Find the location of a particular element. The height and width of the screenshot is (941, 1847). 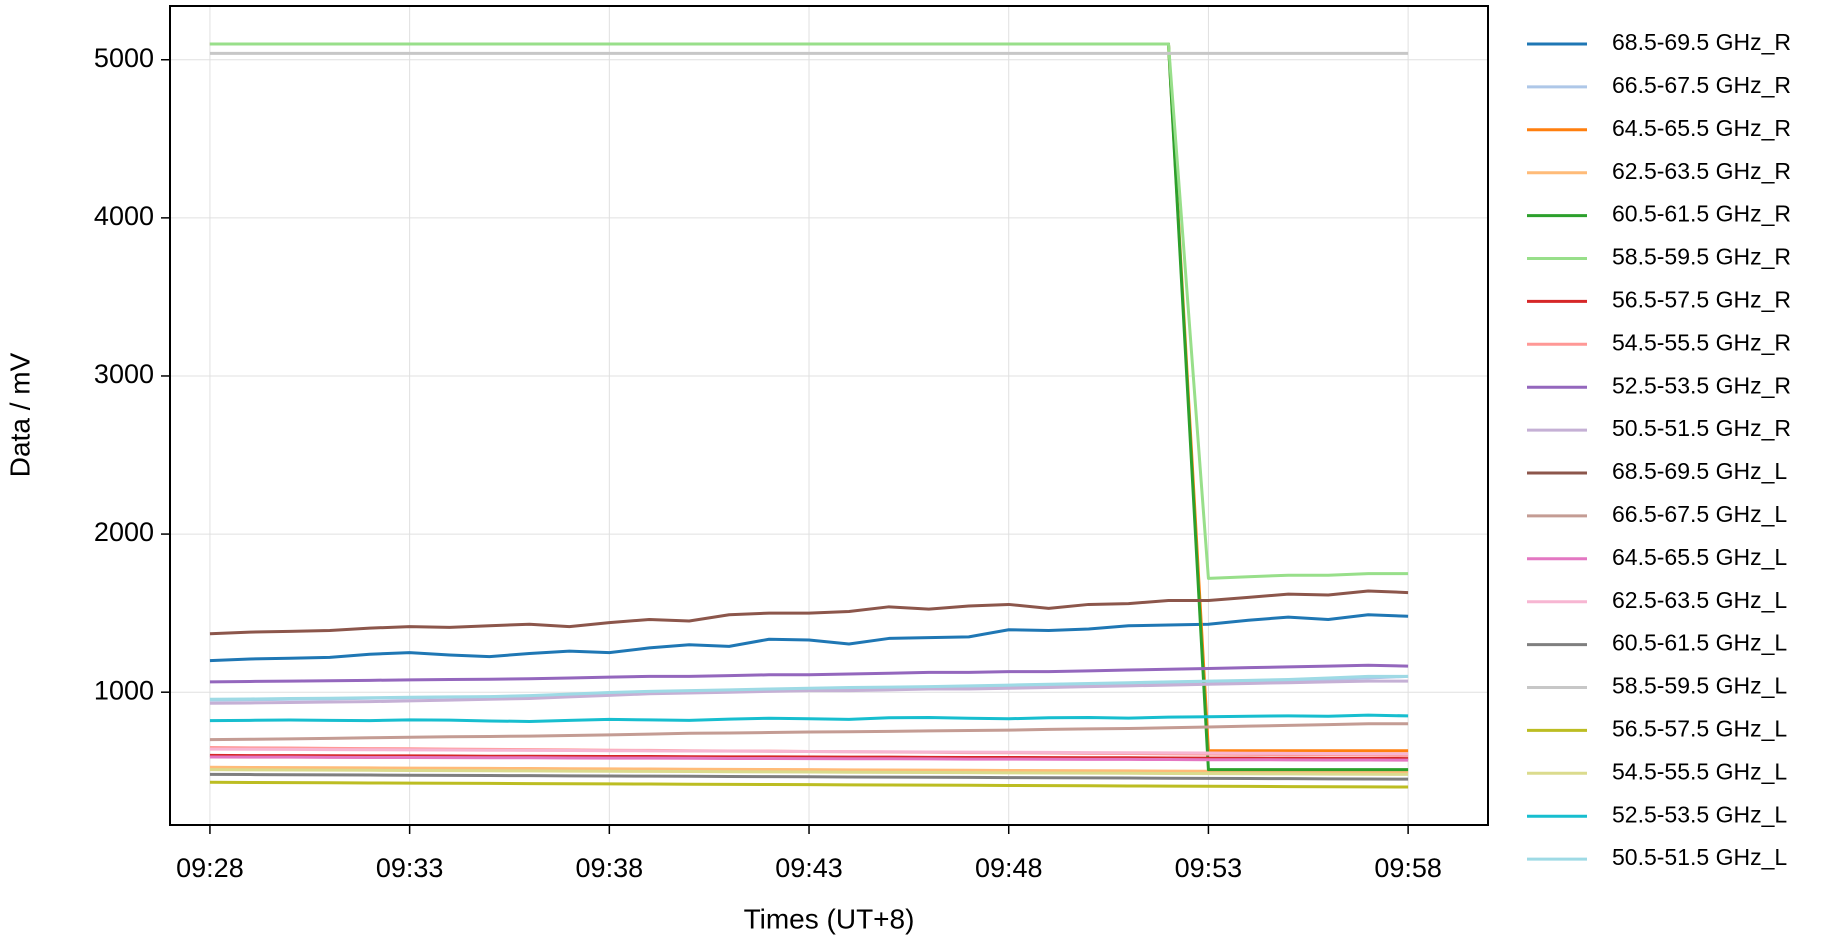

y-axis-label: Data / mV is located at coordinates (19, 414).